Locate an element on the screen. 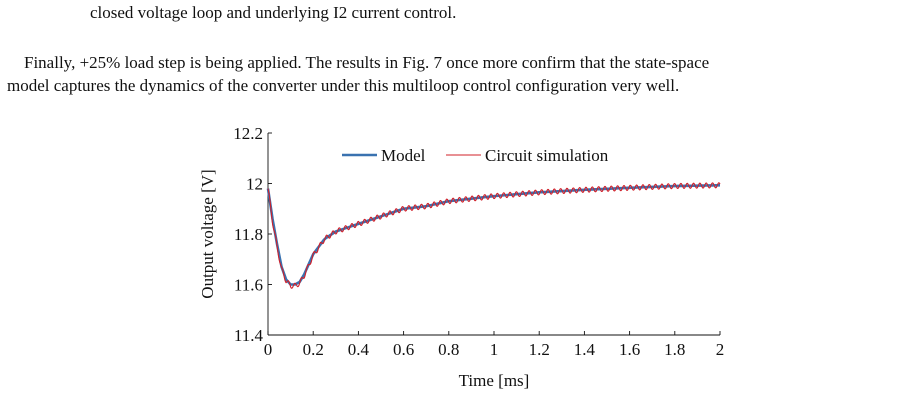 This screenshot has height=416, width=920. y-axis-label: Output voltage [V] is located at coordinates (207, 233).